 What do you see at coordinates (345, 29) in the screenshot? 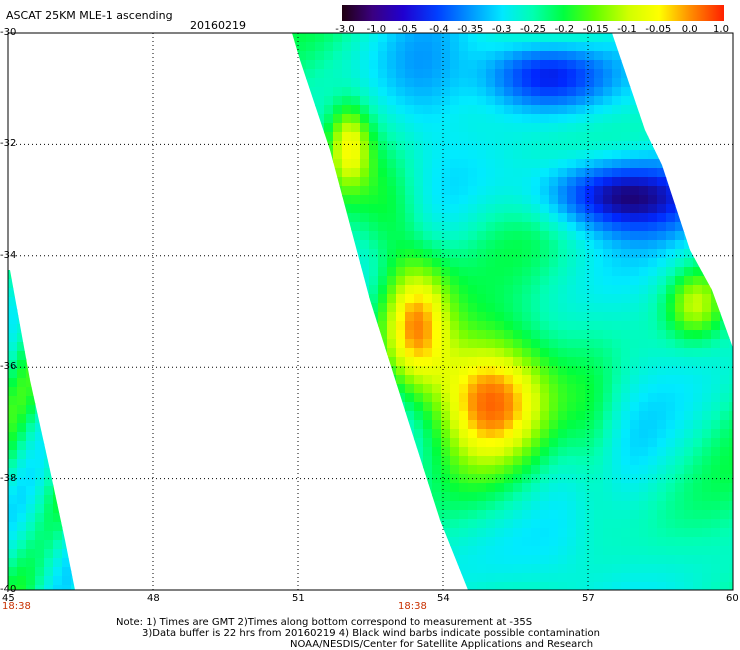
I see `colorbar-label: -3.0` at bounding box center [345, 29].